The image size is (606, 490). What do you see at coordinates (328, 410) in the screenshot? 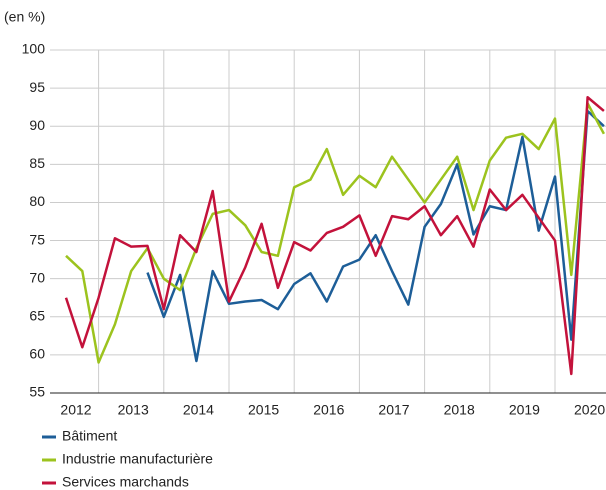
I see `x-tick-label: 2016` at bounding box center [328, 410].